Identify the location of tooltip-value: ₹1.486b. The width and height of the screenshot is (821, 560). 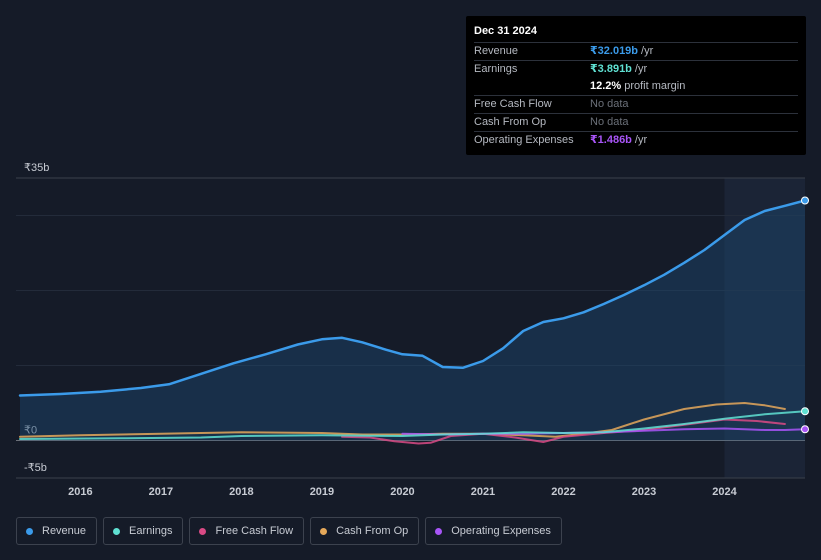
(611, 140).